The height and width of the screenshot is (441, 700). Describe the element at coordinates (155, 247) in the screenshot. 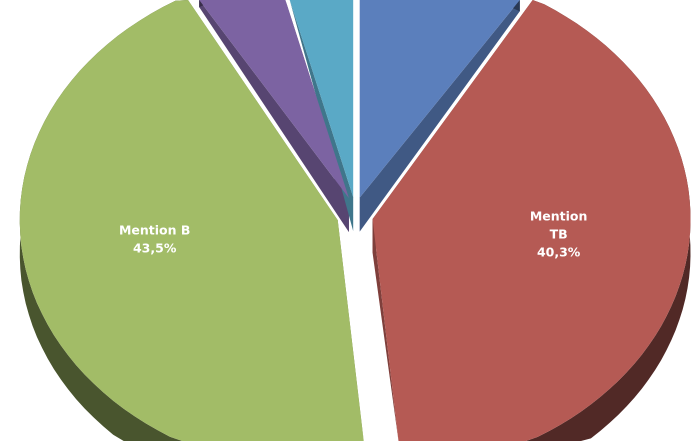

I see `slice-value: 43,5%` at that location.